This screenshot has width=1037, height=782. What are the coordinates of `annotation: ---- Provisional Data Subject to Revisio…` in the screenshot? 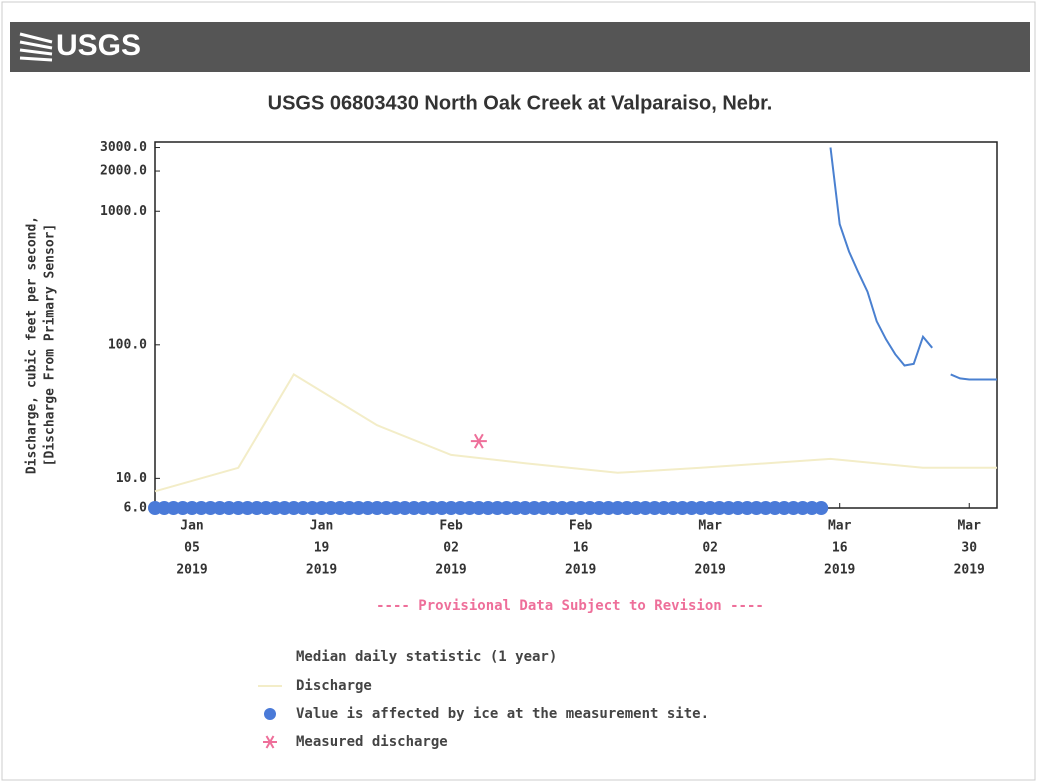 It's located at (570, 606).